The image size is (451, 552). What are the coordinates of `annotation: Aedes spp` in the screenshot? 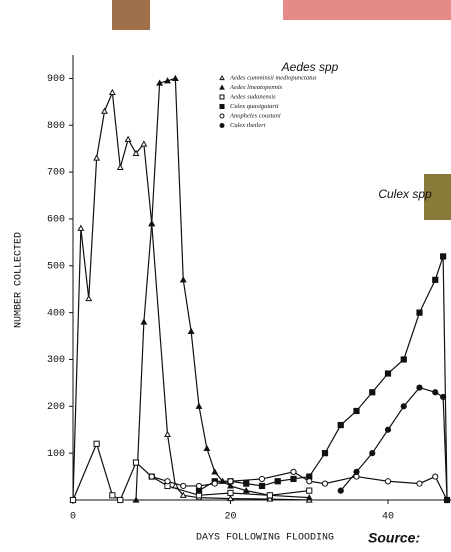 It's located at (310, 67).